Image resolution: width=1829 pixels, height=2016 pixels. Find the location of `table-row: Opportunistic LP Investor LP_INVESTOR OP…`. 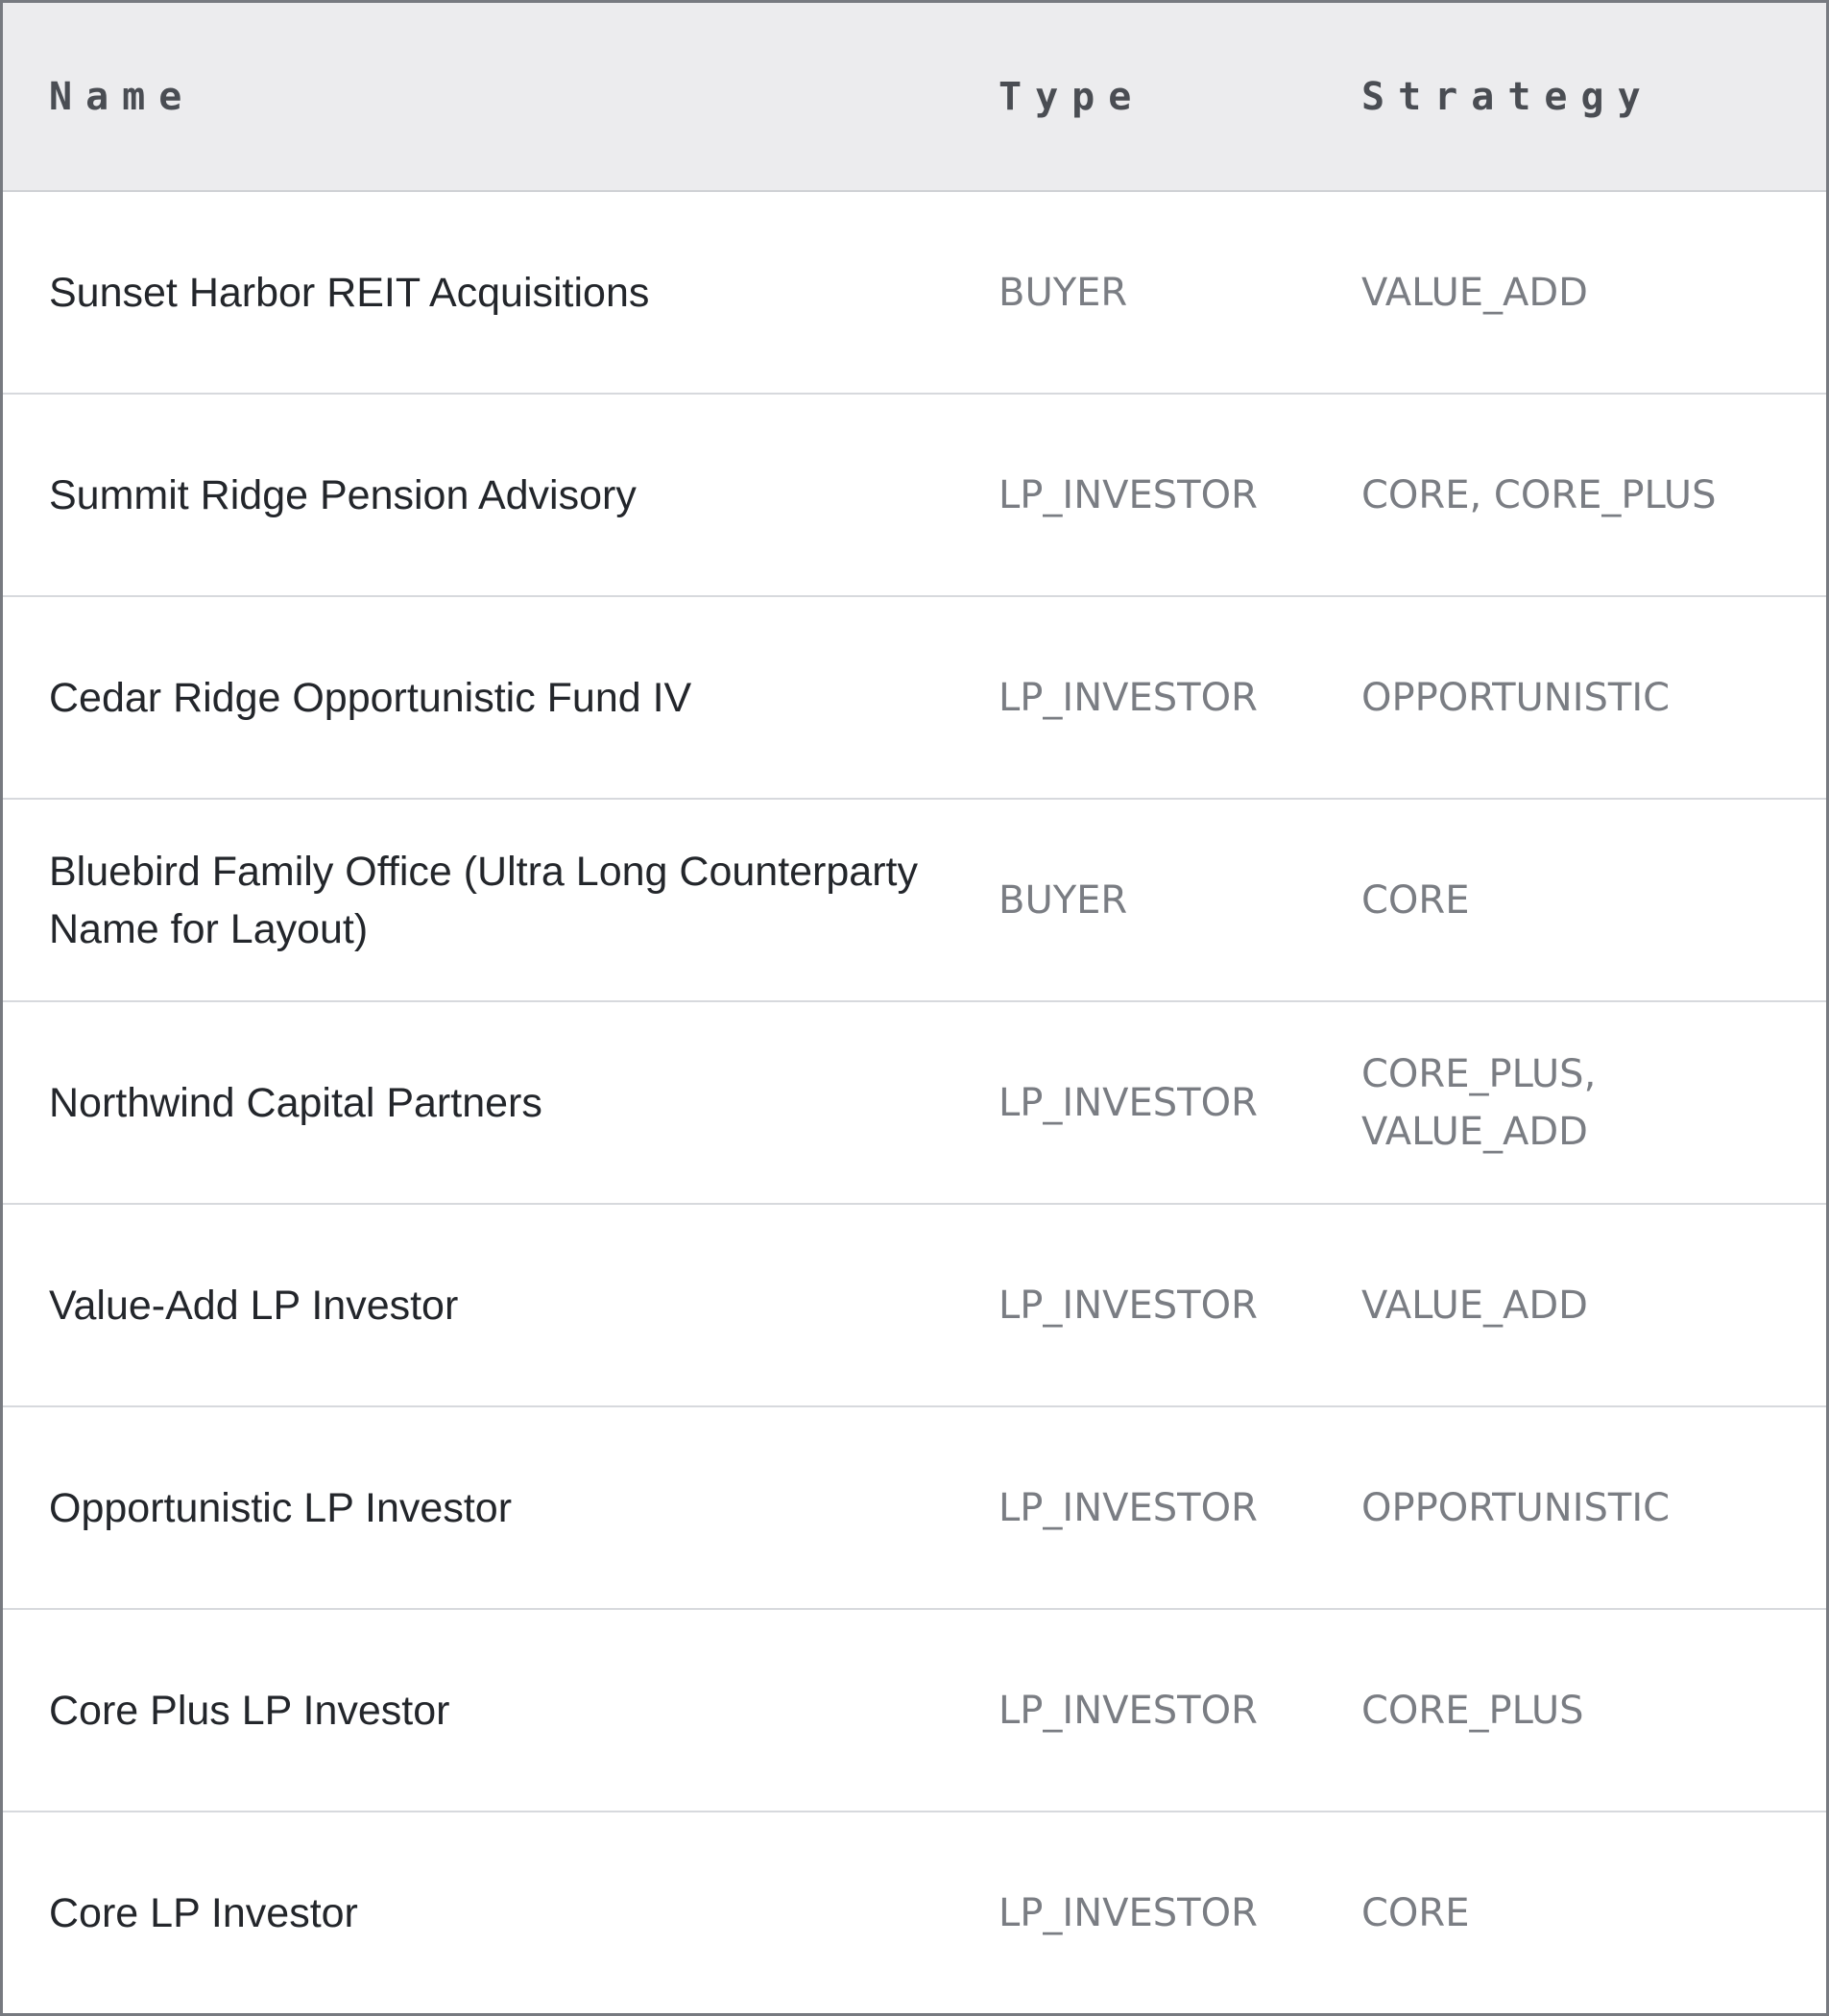

table-row: Opportunistic LP Investor LP_INVESTOR OP… is located at coordinates (914, 1507).